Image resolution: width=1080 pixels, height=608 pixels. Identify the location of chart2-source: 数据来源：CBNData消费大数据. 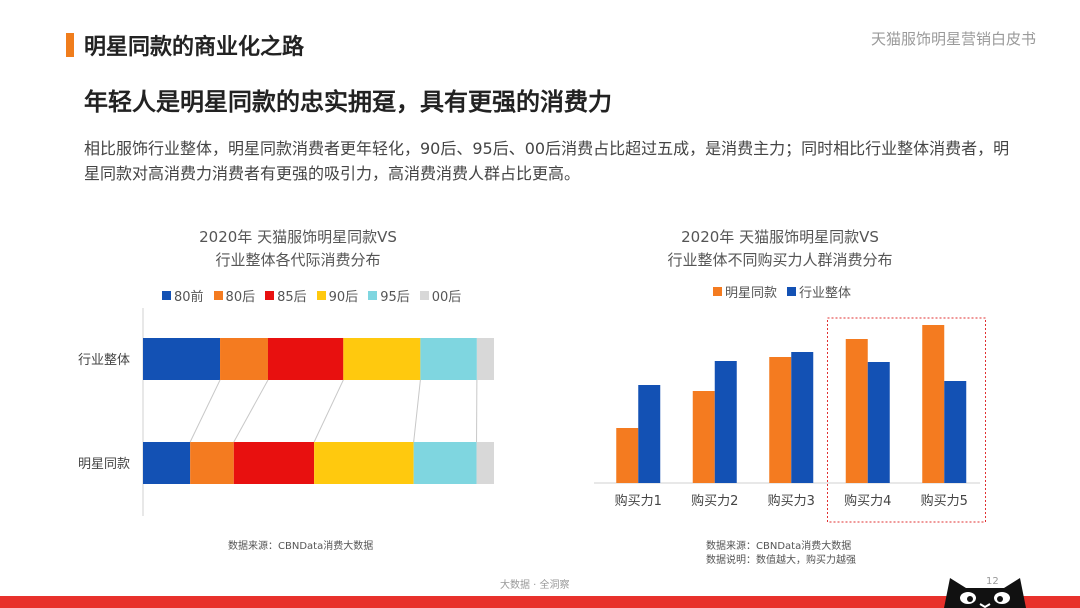
(779, 546).